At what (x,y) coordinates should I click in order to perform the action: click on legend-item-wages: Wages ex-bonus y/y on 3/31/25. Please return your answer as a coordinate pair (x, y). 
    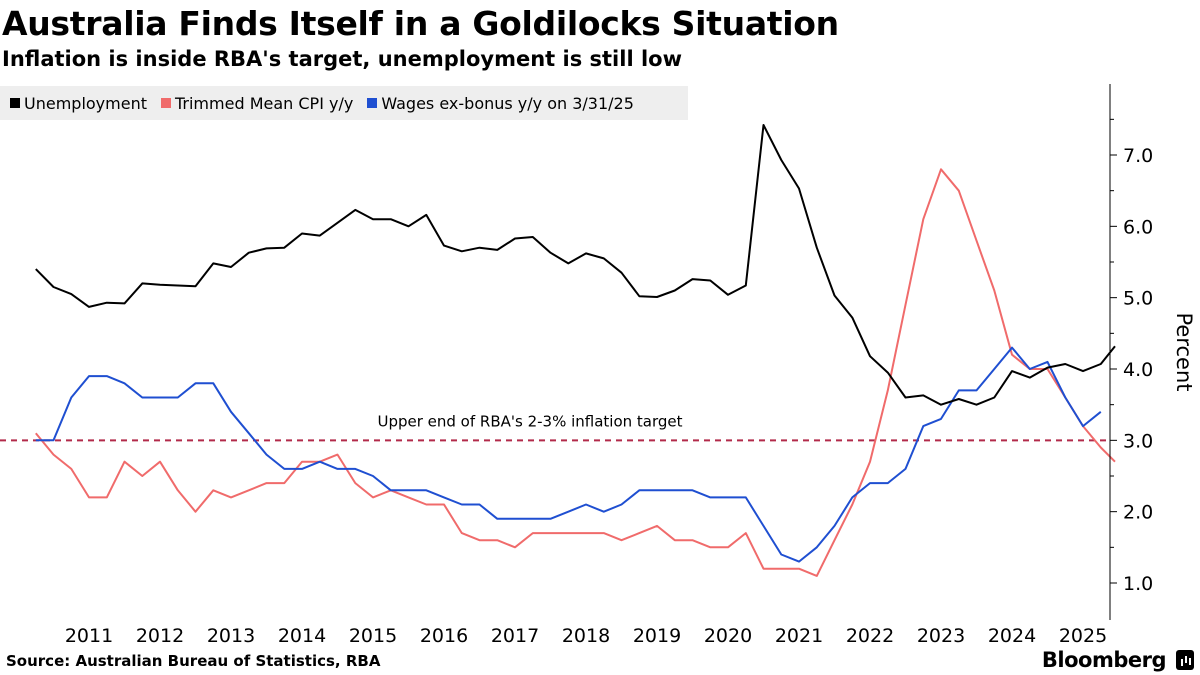
    Looking at the image, I should click on (500, 103).